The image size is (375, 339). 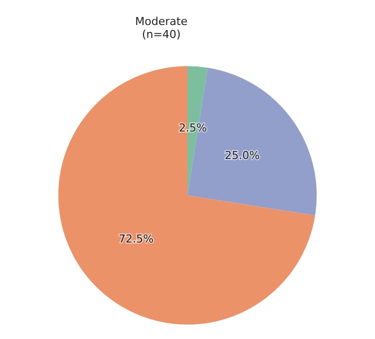 What do you see at coordinates (161, 28) in the screenshot?
I see `chart-title: Moderate (n=40)` at bounding box center [161, 28].